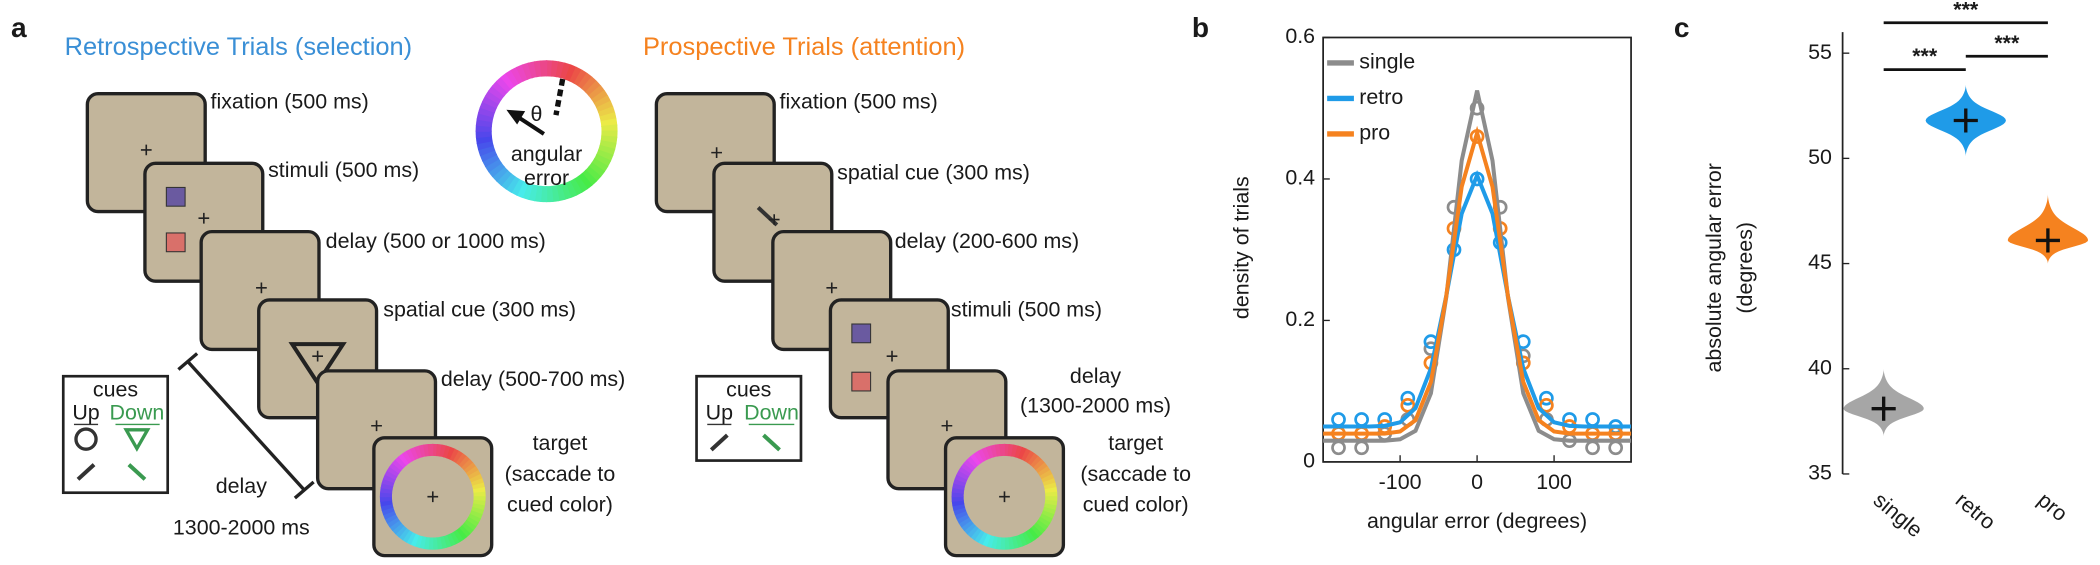 The width and height of the screenshot is (2100, 565). Describe the element at coordinates (546, 178) in the screenshot. I see `wheel-label: error` at that location.